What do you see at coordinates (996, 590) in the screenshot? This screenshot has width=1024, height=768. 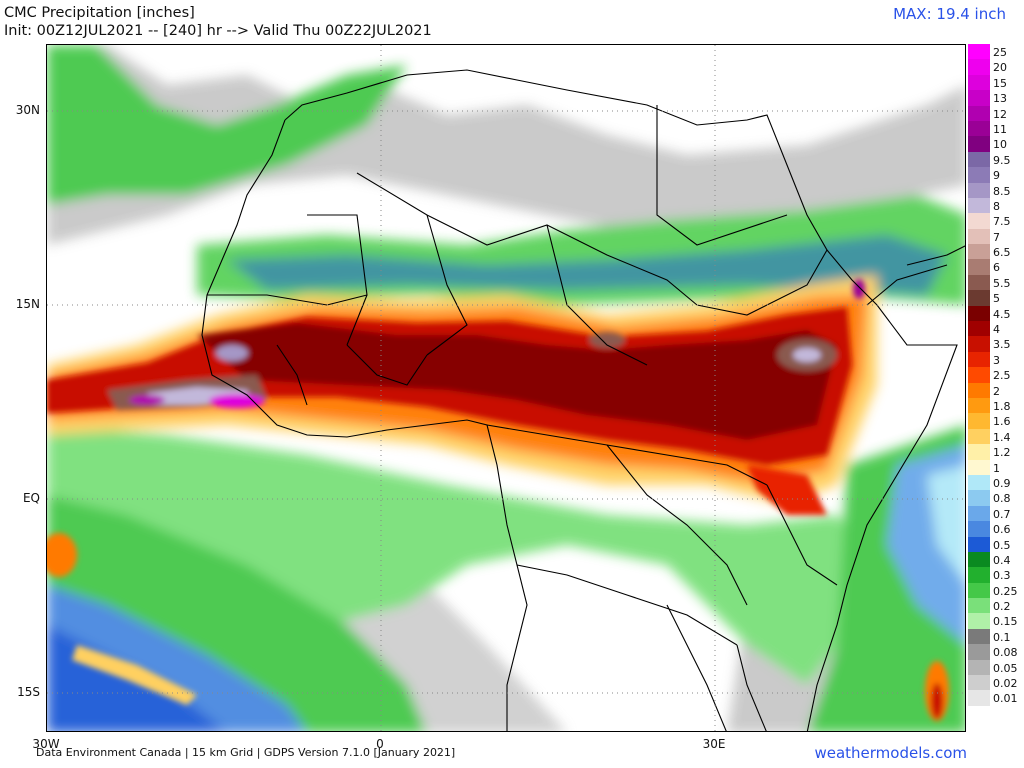 I see `legend-row: 0.25` at bounding box center [996, 590].